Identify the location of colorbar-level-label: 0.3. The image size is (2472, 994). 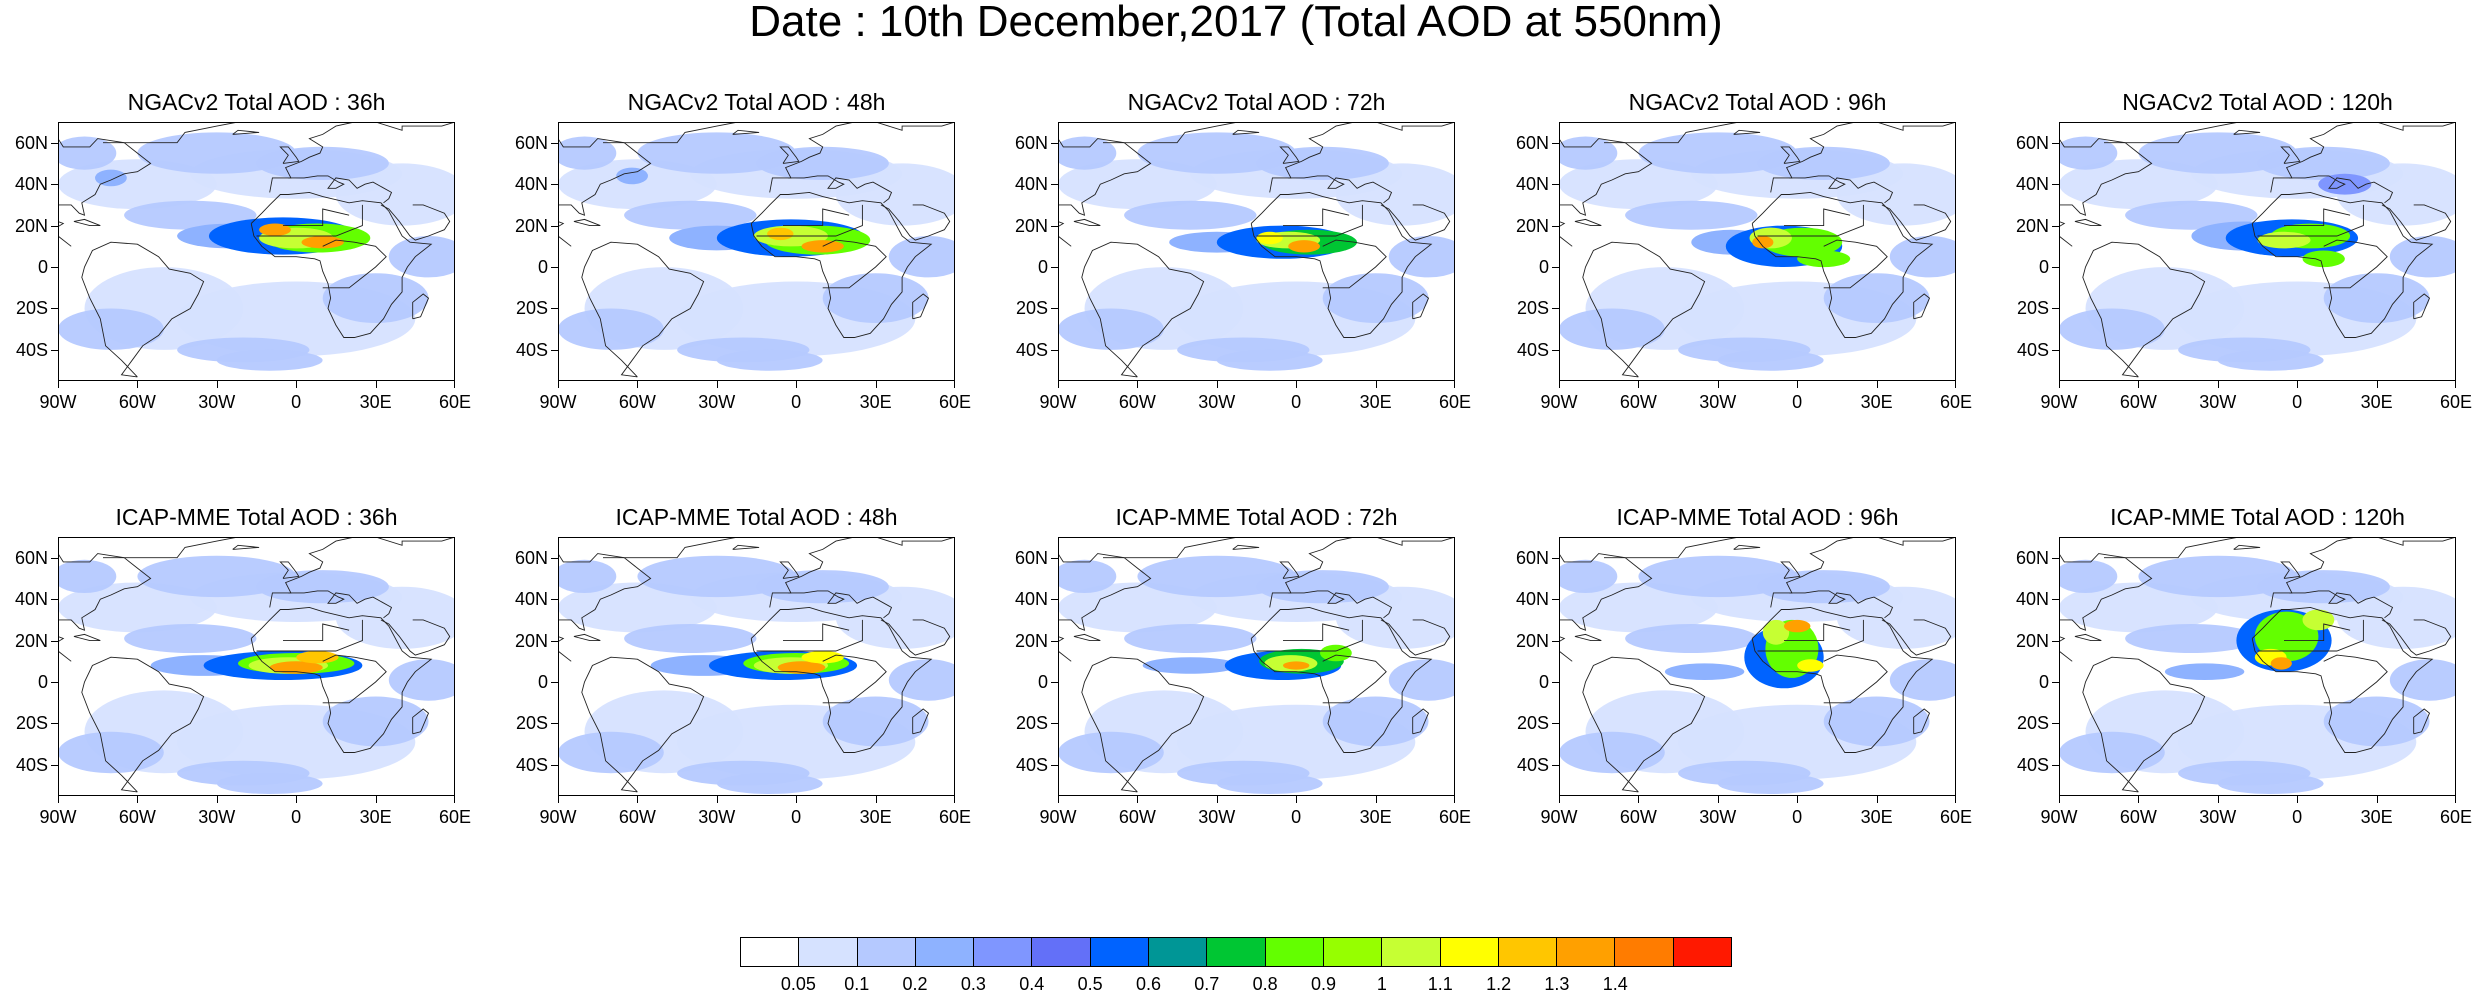
(973, 984).